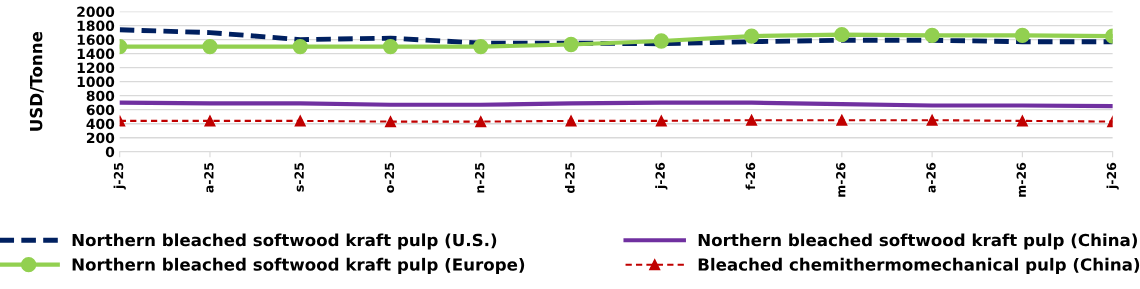 Image resolution: width=1140 pixels, height=289 pixels. I want to click on x-tick-label: d-25, so click(569, 178).